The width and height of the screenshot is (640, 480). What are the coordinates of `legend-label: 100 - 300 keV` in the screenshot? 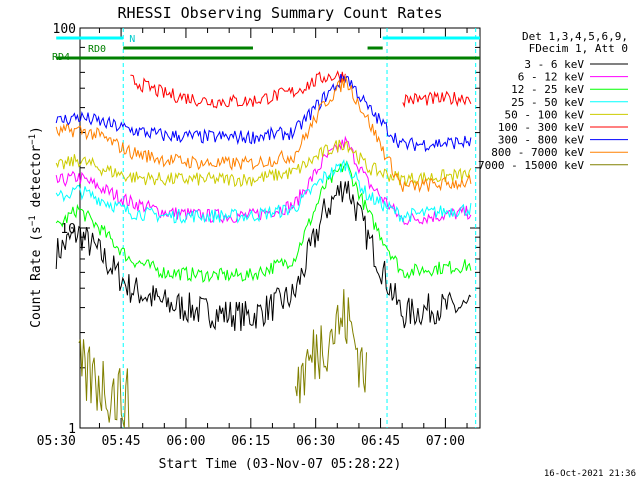 It's located at (541, 127).